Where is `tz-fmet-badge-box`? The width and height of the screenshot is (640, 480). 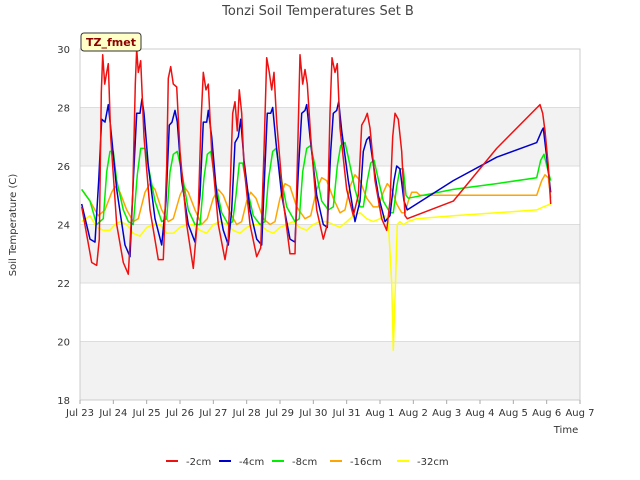 tz-fmet-badge-box is located at coordinates (111, 42).